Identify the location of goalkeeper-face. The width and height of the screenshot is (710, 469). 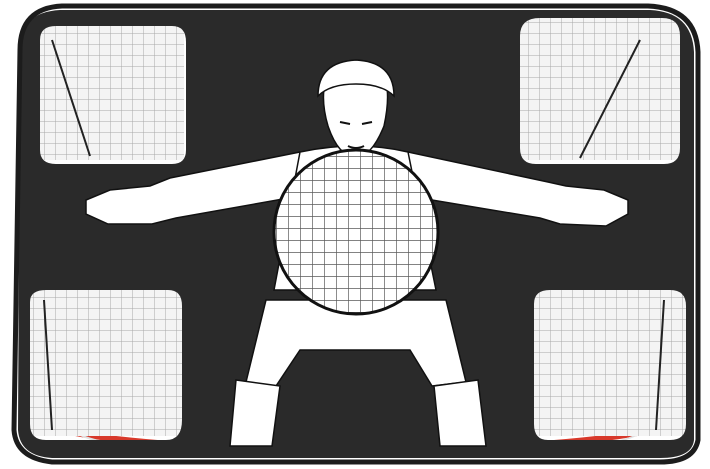
(356, 135).